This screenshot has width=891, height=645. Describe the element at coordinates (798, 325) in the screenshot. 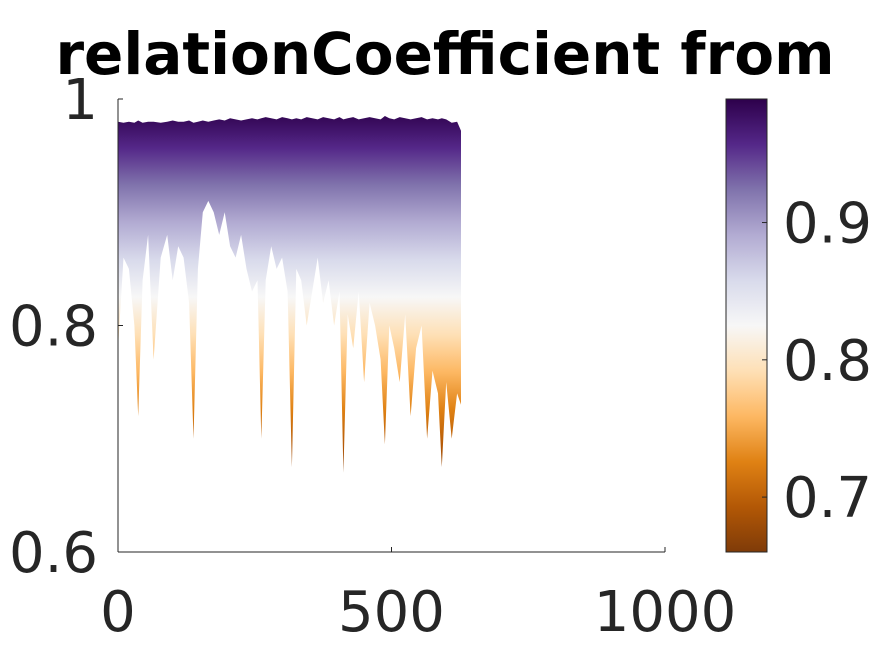

I see `colorbar: 0.7 0.8 0.9` at that location.